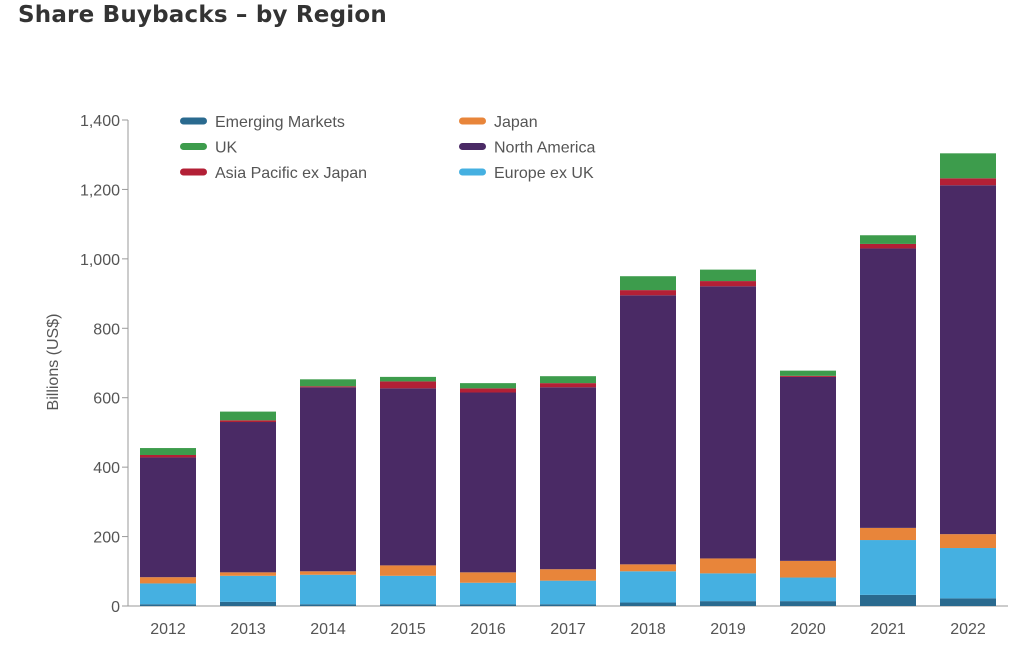 The image size is (1024, 647). Describe the element at coordinates (106, 329) in the screenshot. I see `y-tick-label: 800` at that location.